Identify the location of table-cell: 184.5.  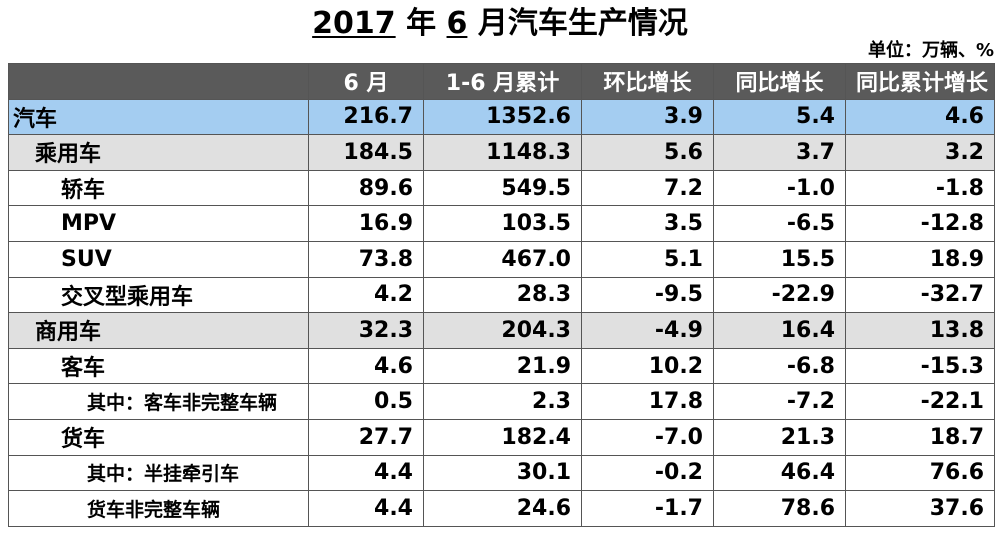
(366, 152).